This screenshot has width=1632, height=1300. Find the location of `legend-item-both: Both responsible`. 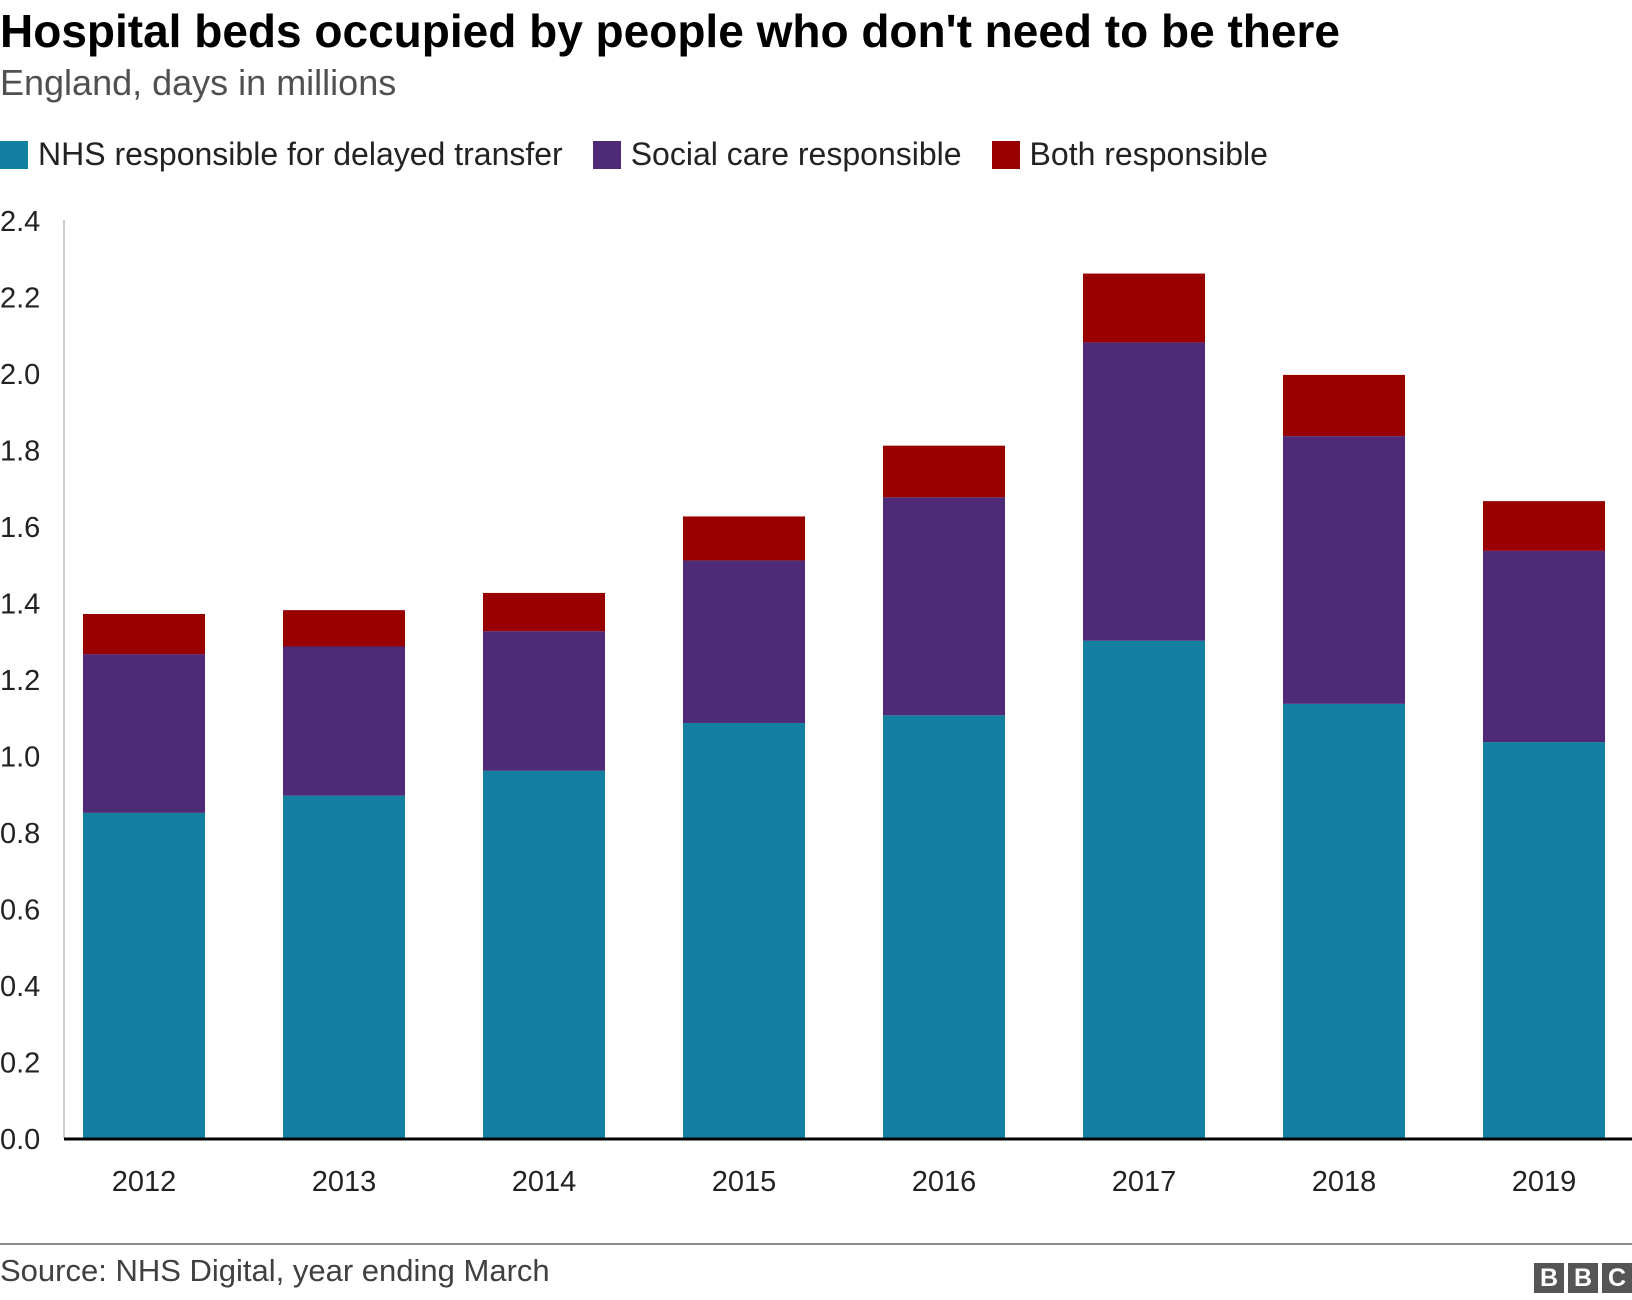

legend-item-both: Both responsible is located at coordinates (1129, 154).